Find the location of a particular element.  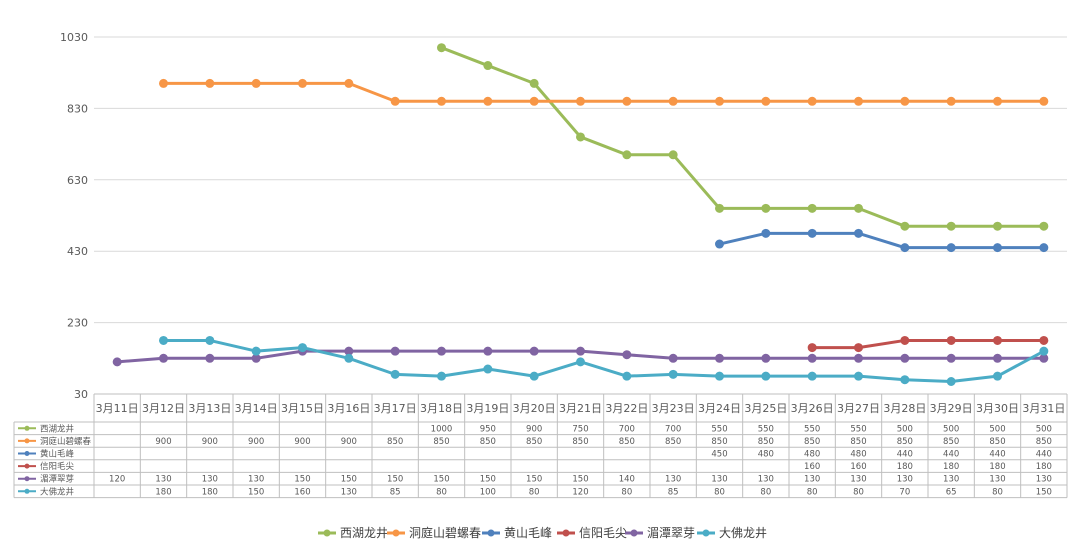

x-tick-label: 3月11日 is located at coordinates (117, 408).